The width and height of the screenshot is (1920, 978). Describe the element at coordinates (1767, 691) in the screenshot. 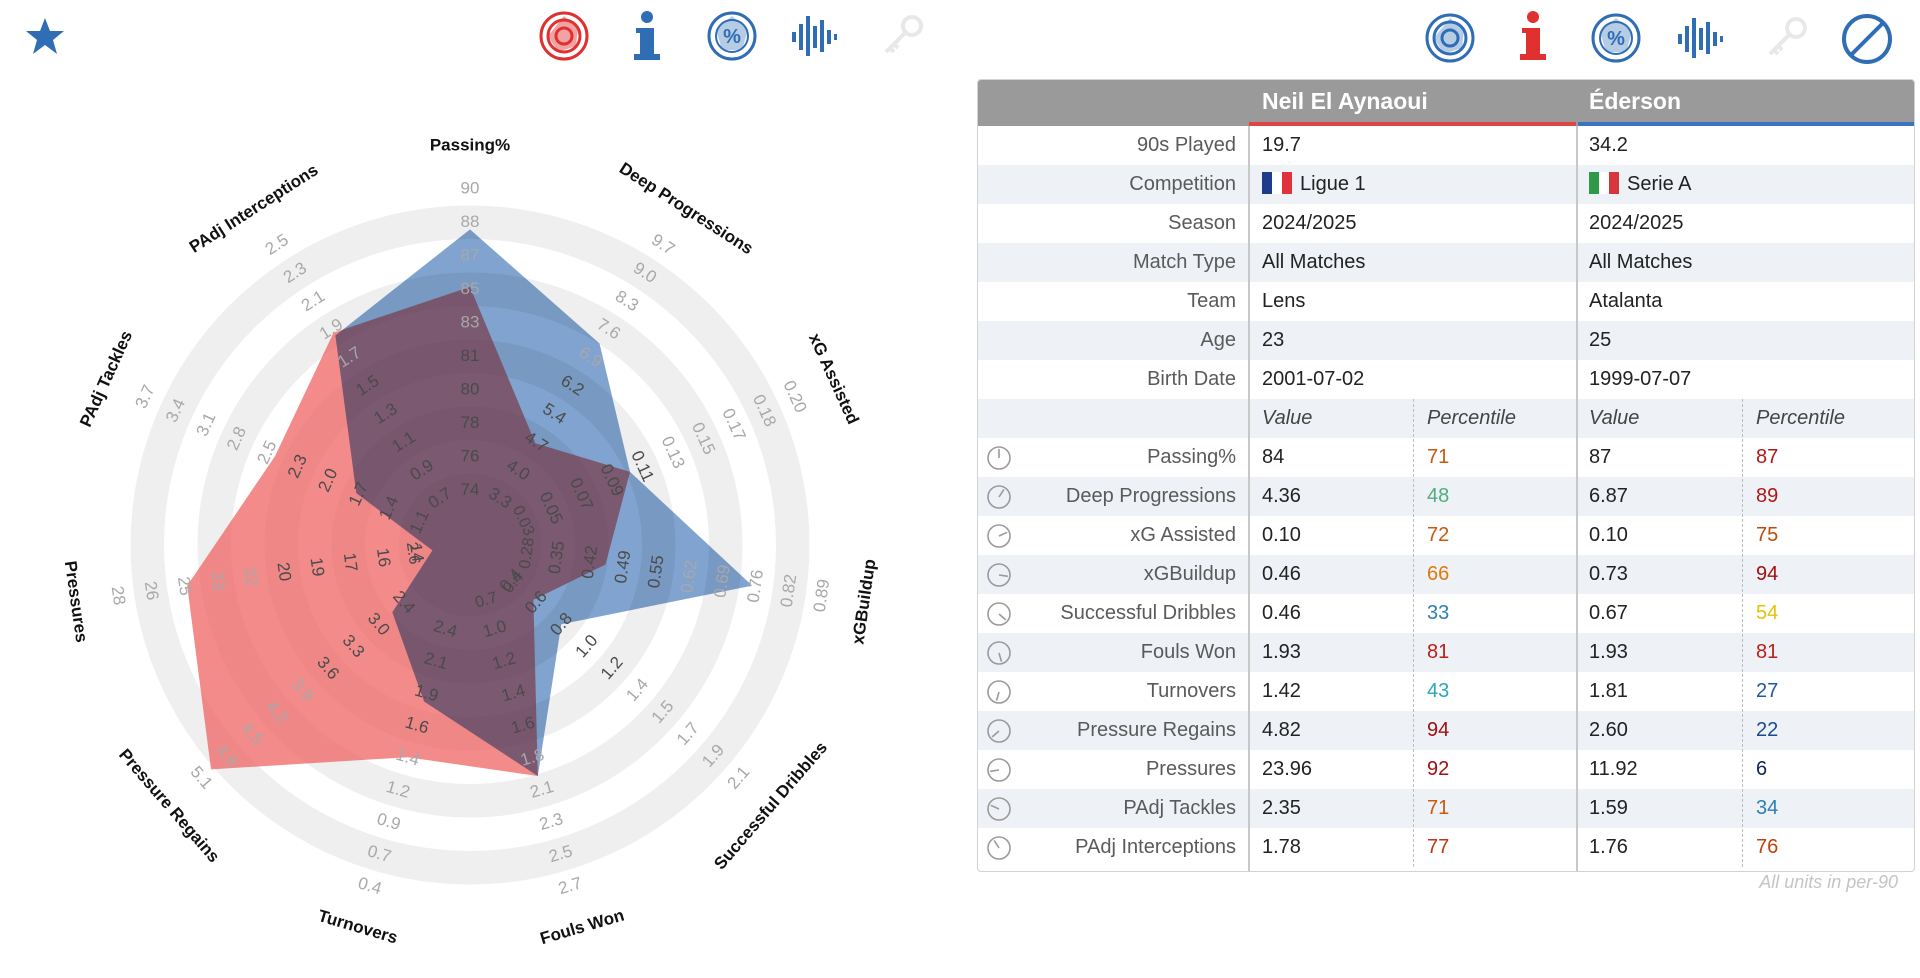

I see `player2-percentile: 27` at that location.